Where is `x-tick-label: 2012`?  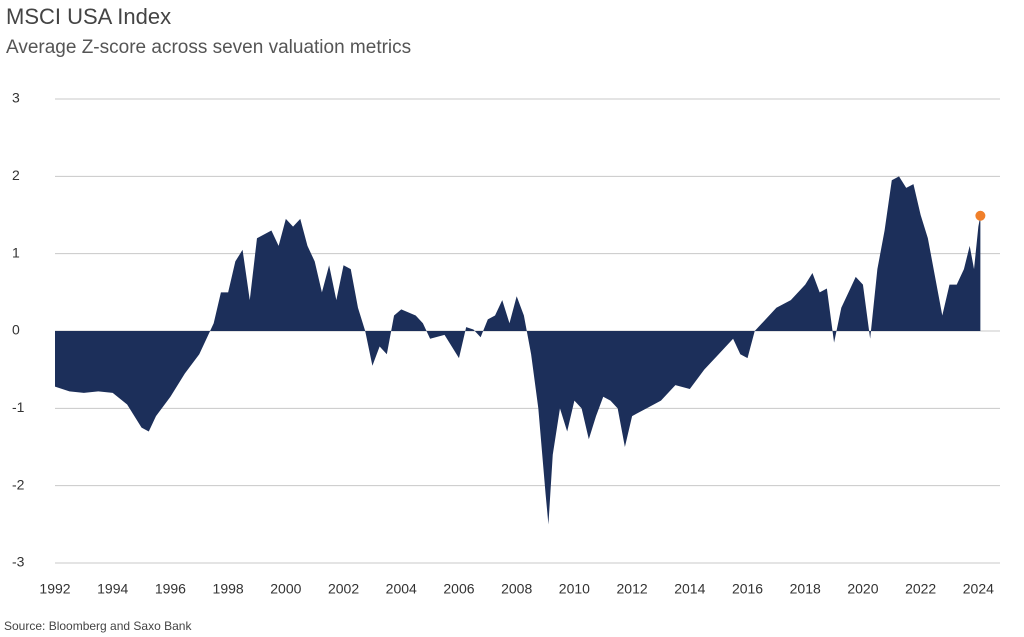
x-tick-label: 2012 is located at coordinates (632, 589).